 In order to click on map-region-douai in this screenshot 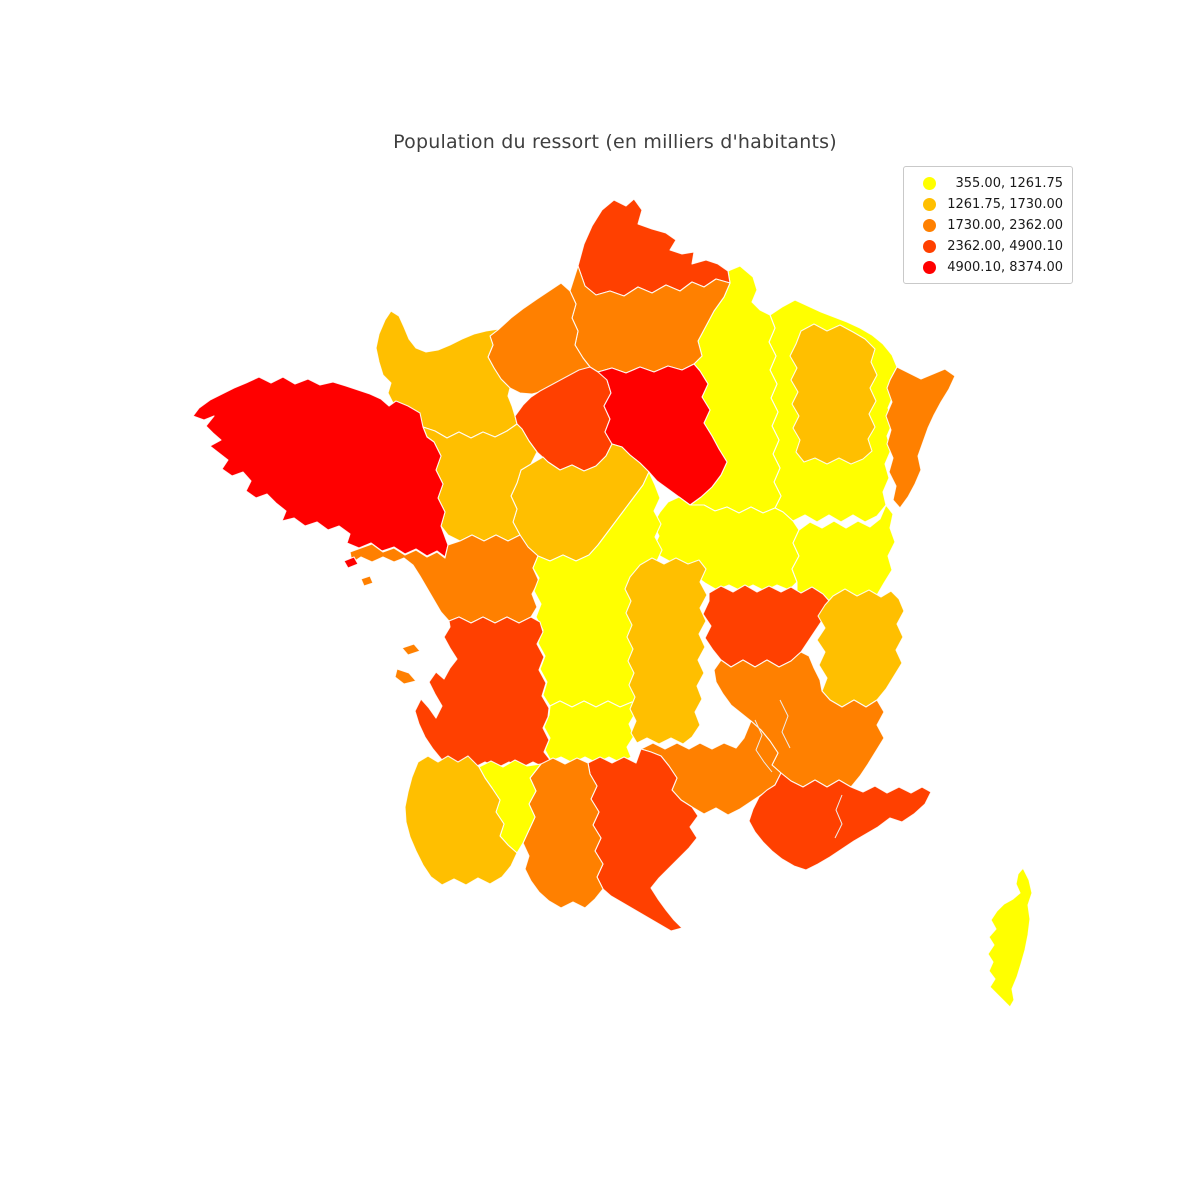, I will do `click(654, 247)`.